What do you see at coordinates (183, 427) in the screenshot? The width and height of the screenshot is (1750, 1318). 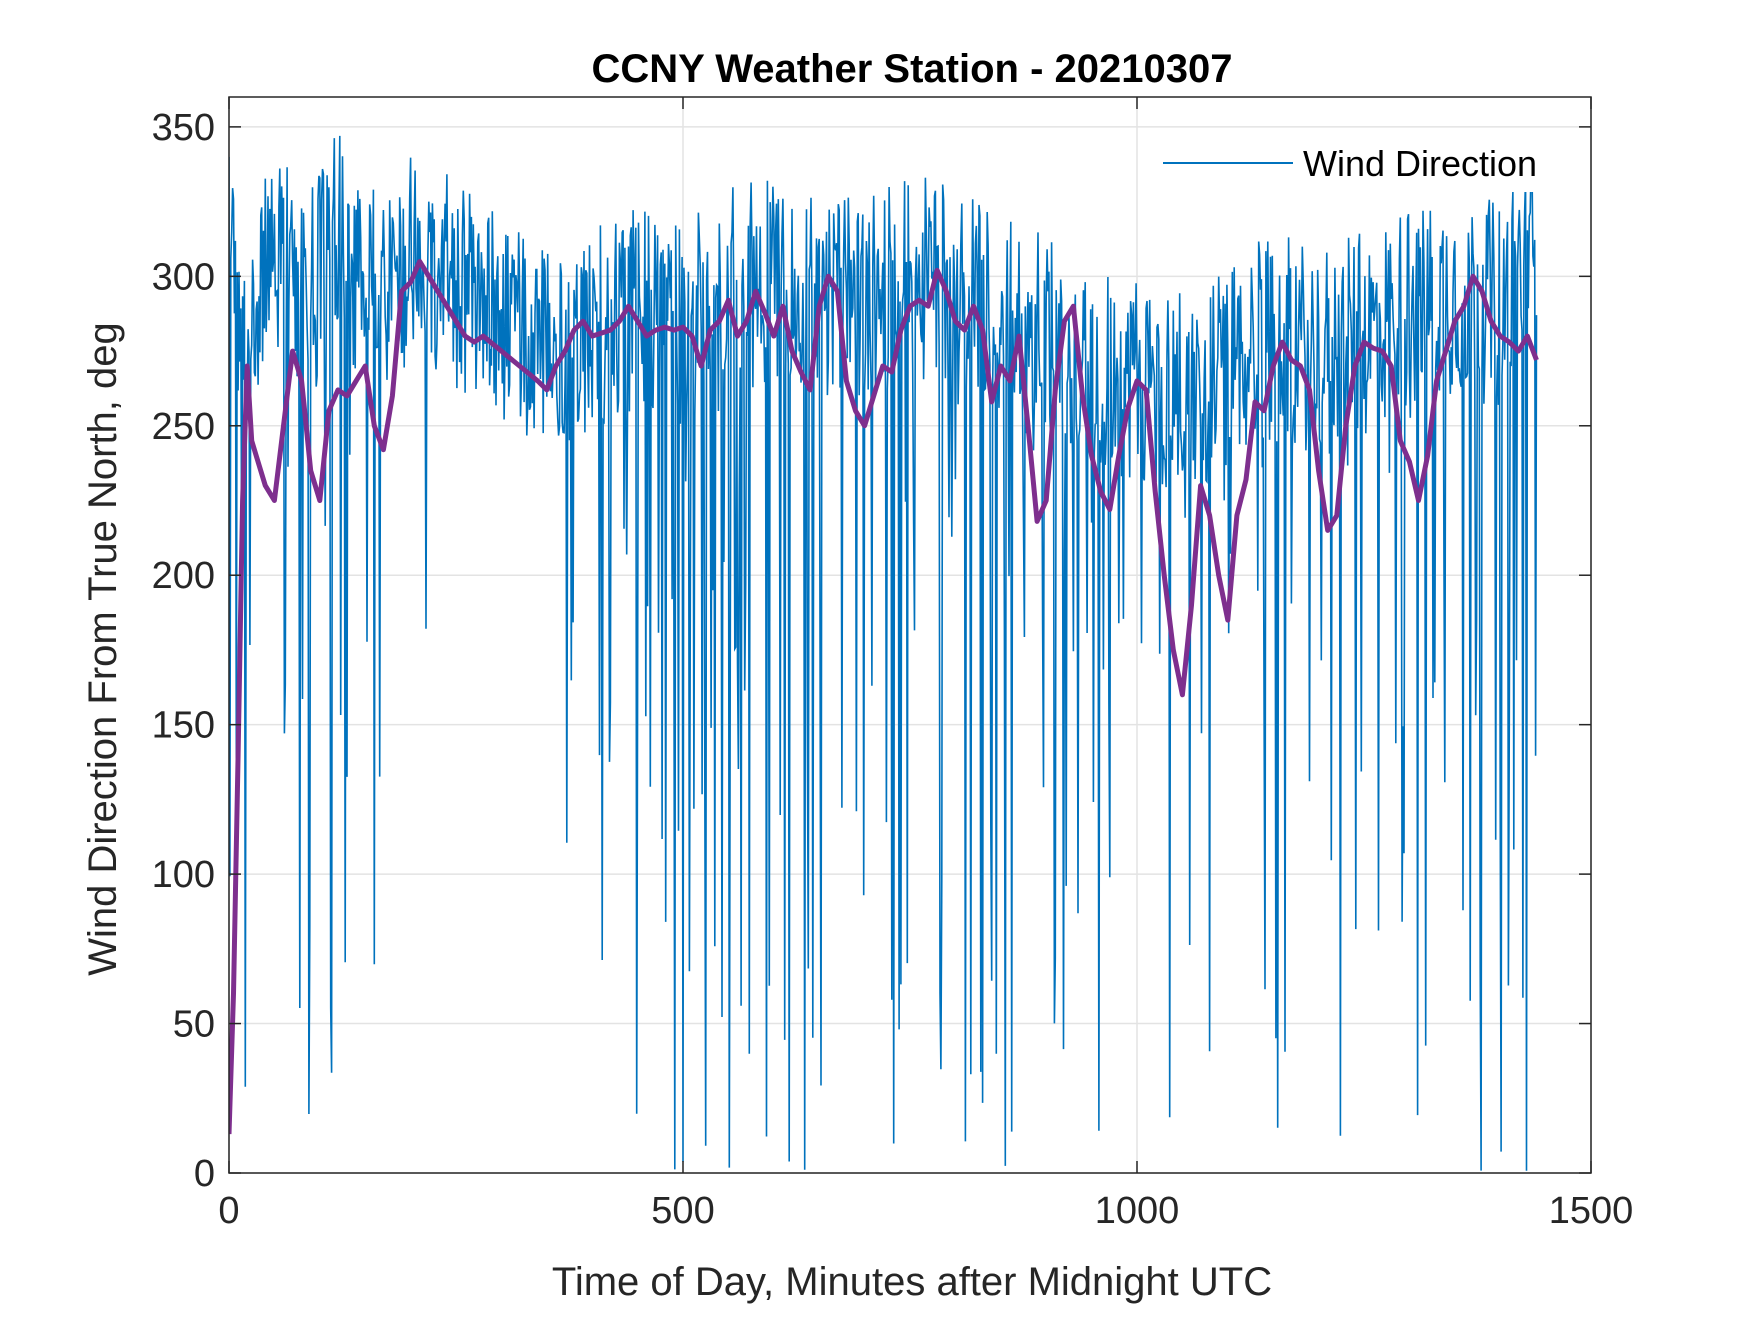 I see `y-tick-label: 250` at bounding box center [183, 427].